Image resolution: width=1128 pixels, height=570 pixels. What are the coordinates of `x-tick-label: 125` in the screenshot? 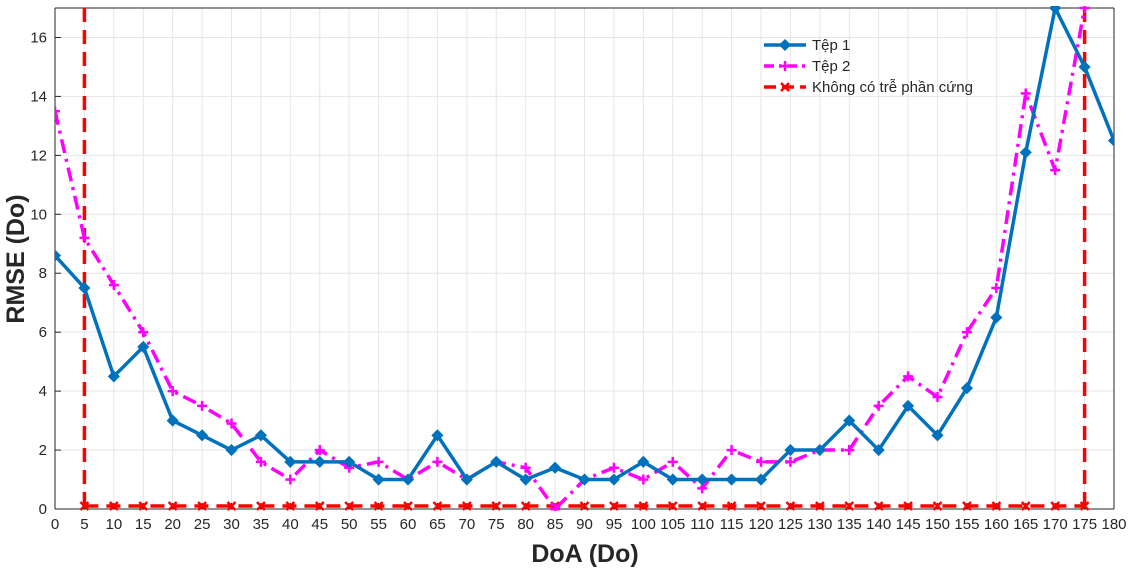 It's located at (790, 524).